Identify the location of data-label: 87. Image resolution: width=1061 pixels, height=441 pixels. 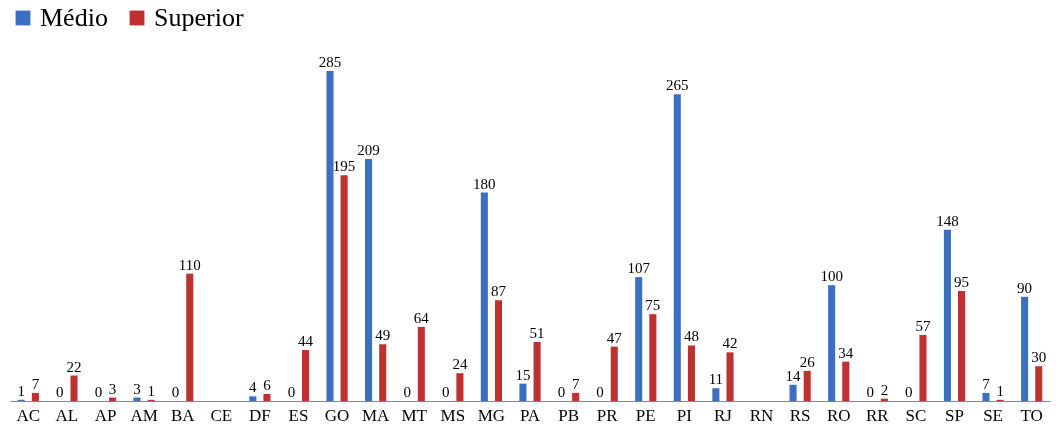
(498, 291).